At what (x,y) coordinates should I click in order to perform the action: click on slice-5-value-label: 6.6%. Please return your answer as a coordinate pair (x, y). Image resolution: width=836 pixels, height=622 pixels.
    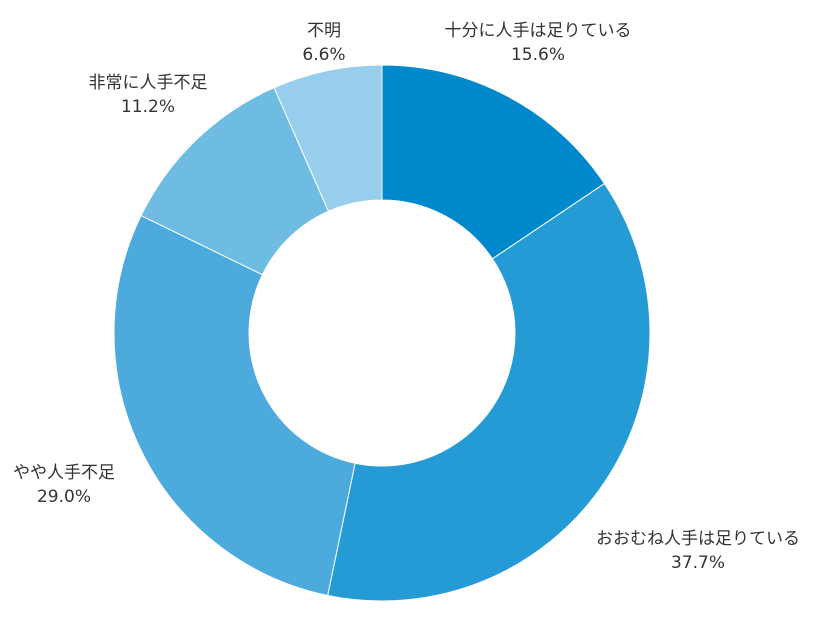
    Looking at the image, I should click on (323, 55).